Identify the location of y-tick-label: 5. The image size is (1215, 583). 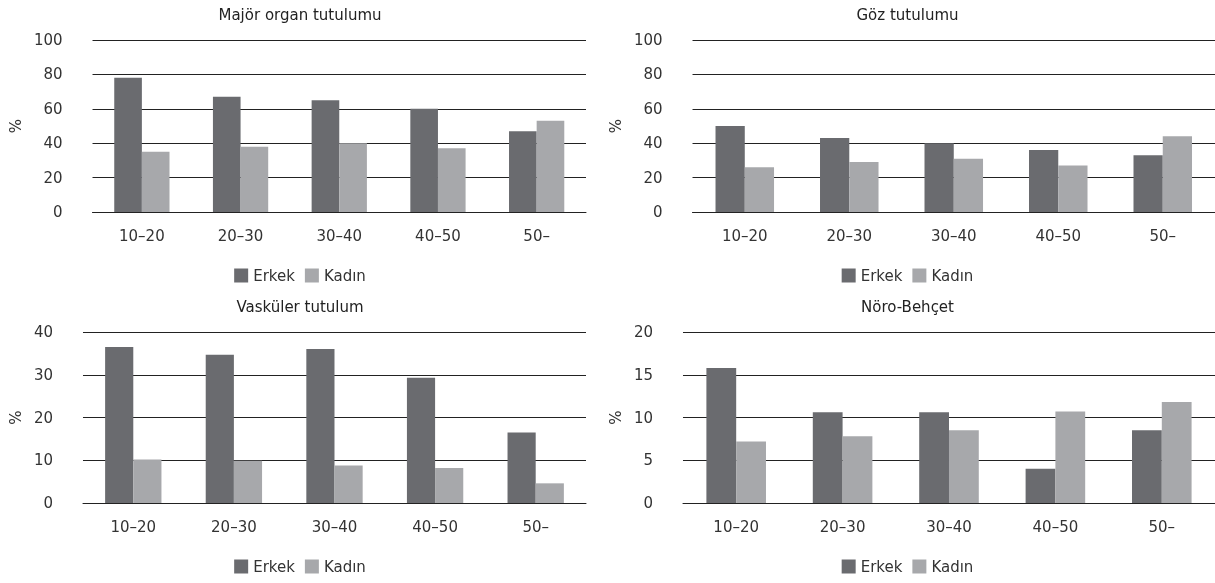
(648, 460).